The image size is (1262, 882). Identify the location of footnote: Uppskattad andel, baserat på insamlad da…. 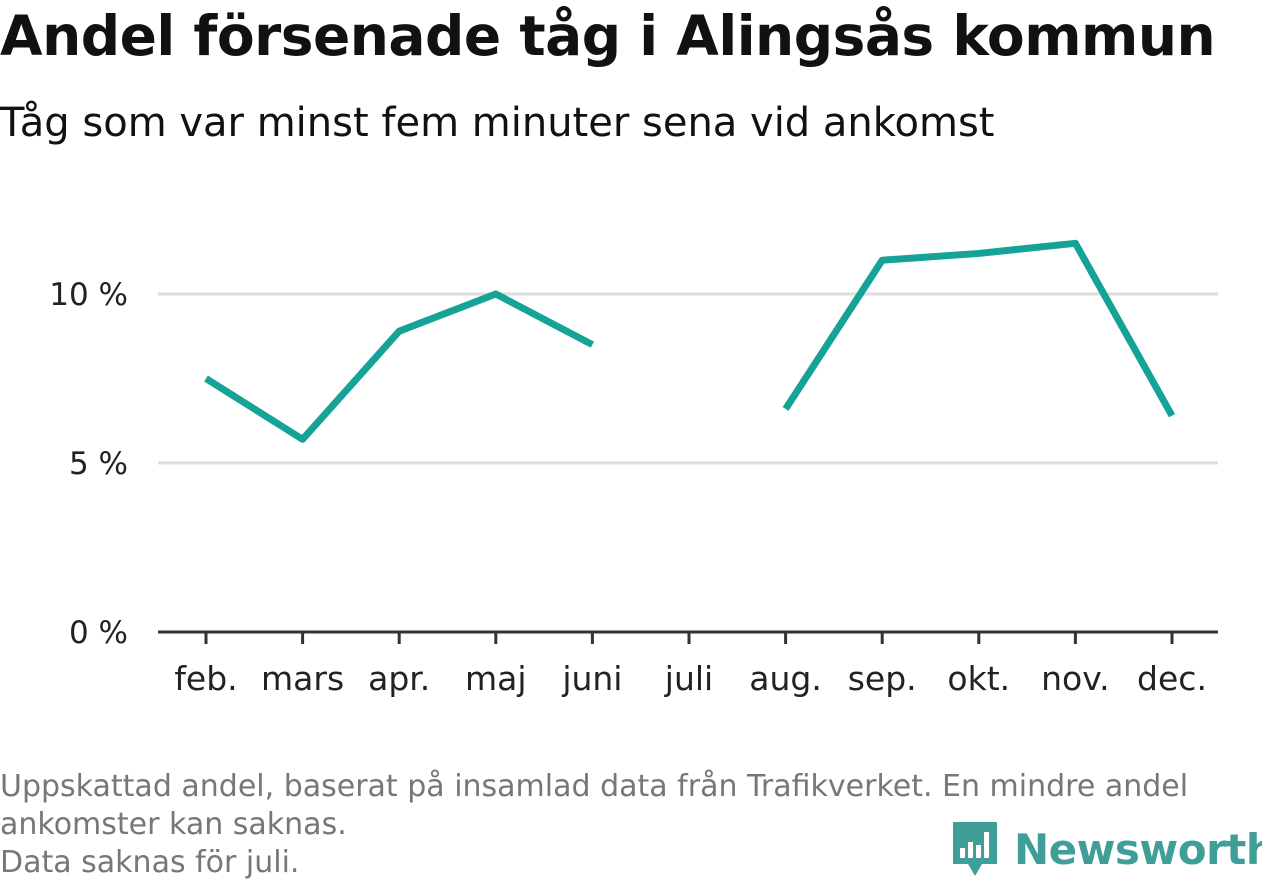
(625, 825).